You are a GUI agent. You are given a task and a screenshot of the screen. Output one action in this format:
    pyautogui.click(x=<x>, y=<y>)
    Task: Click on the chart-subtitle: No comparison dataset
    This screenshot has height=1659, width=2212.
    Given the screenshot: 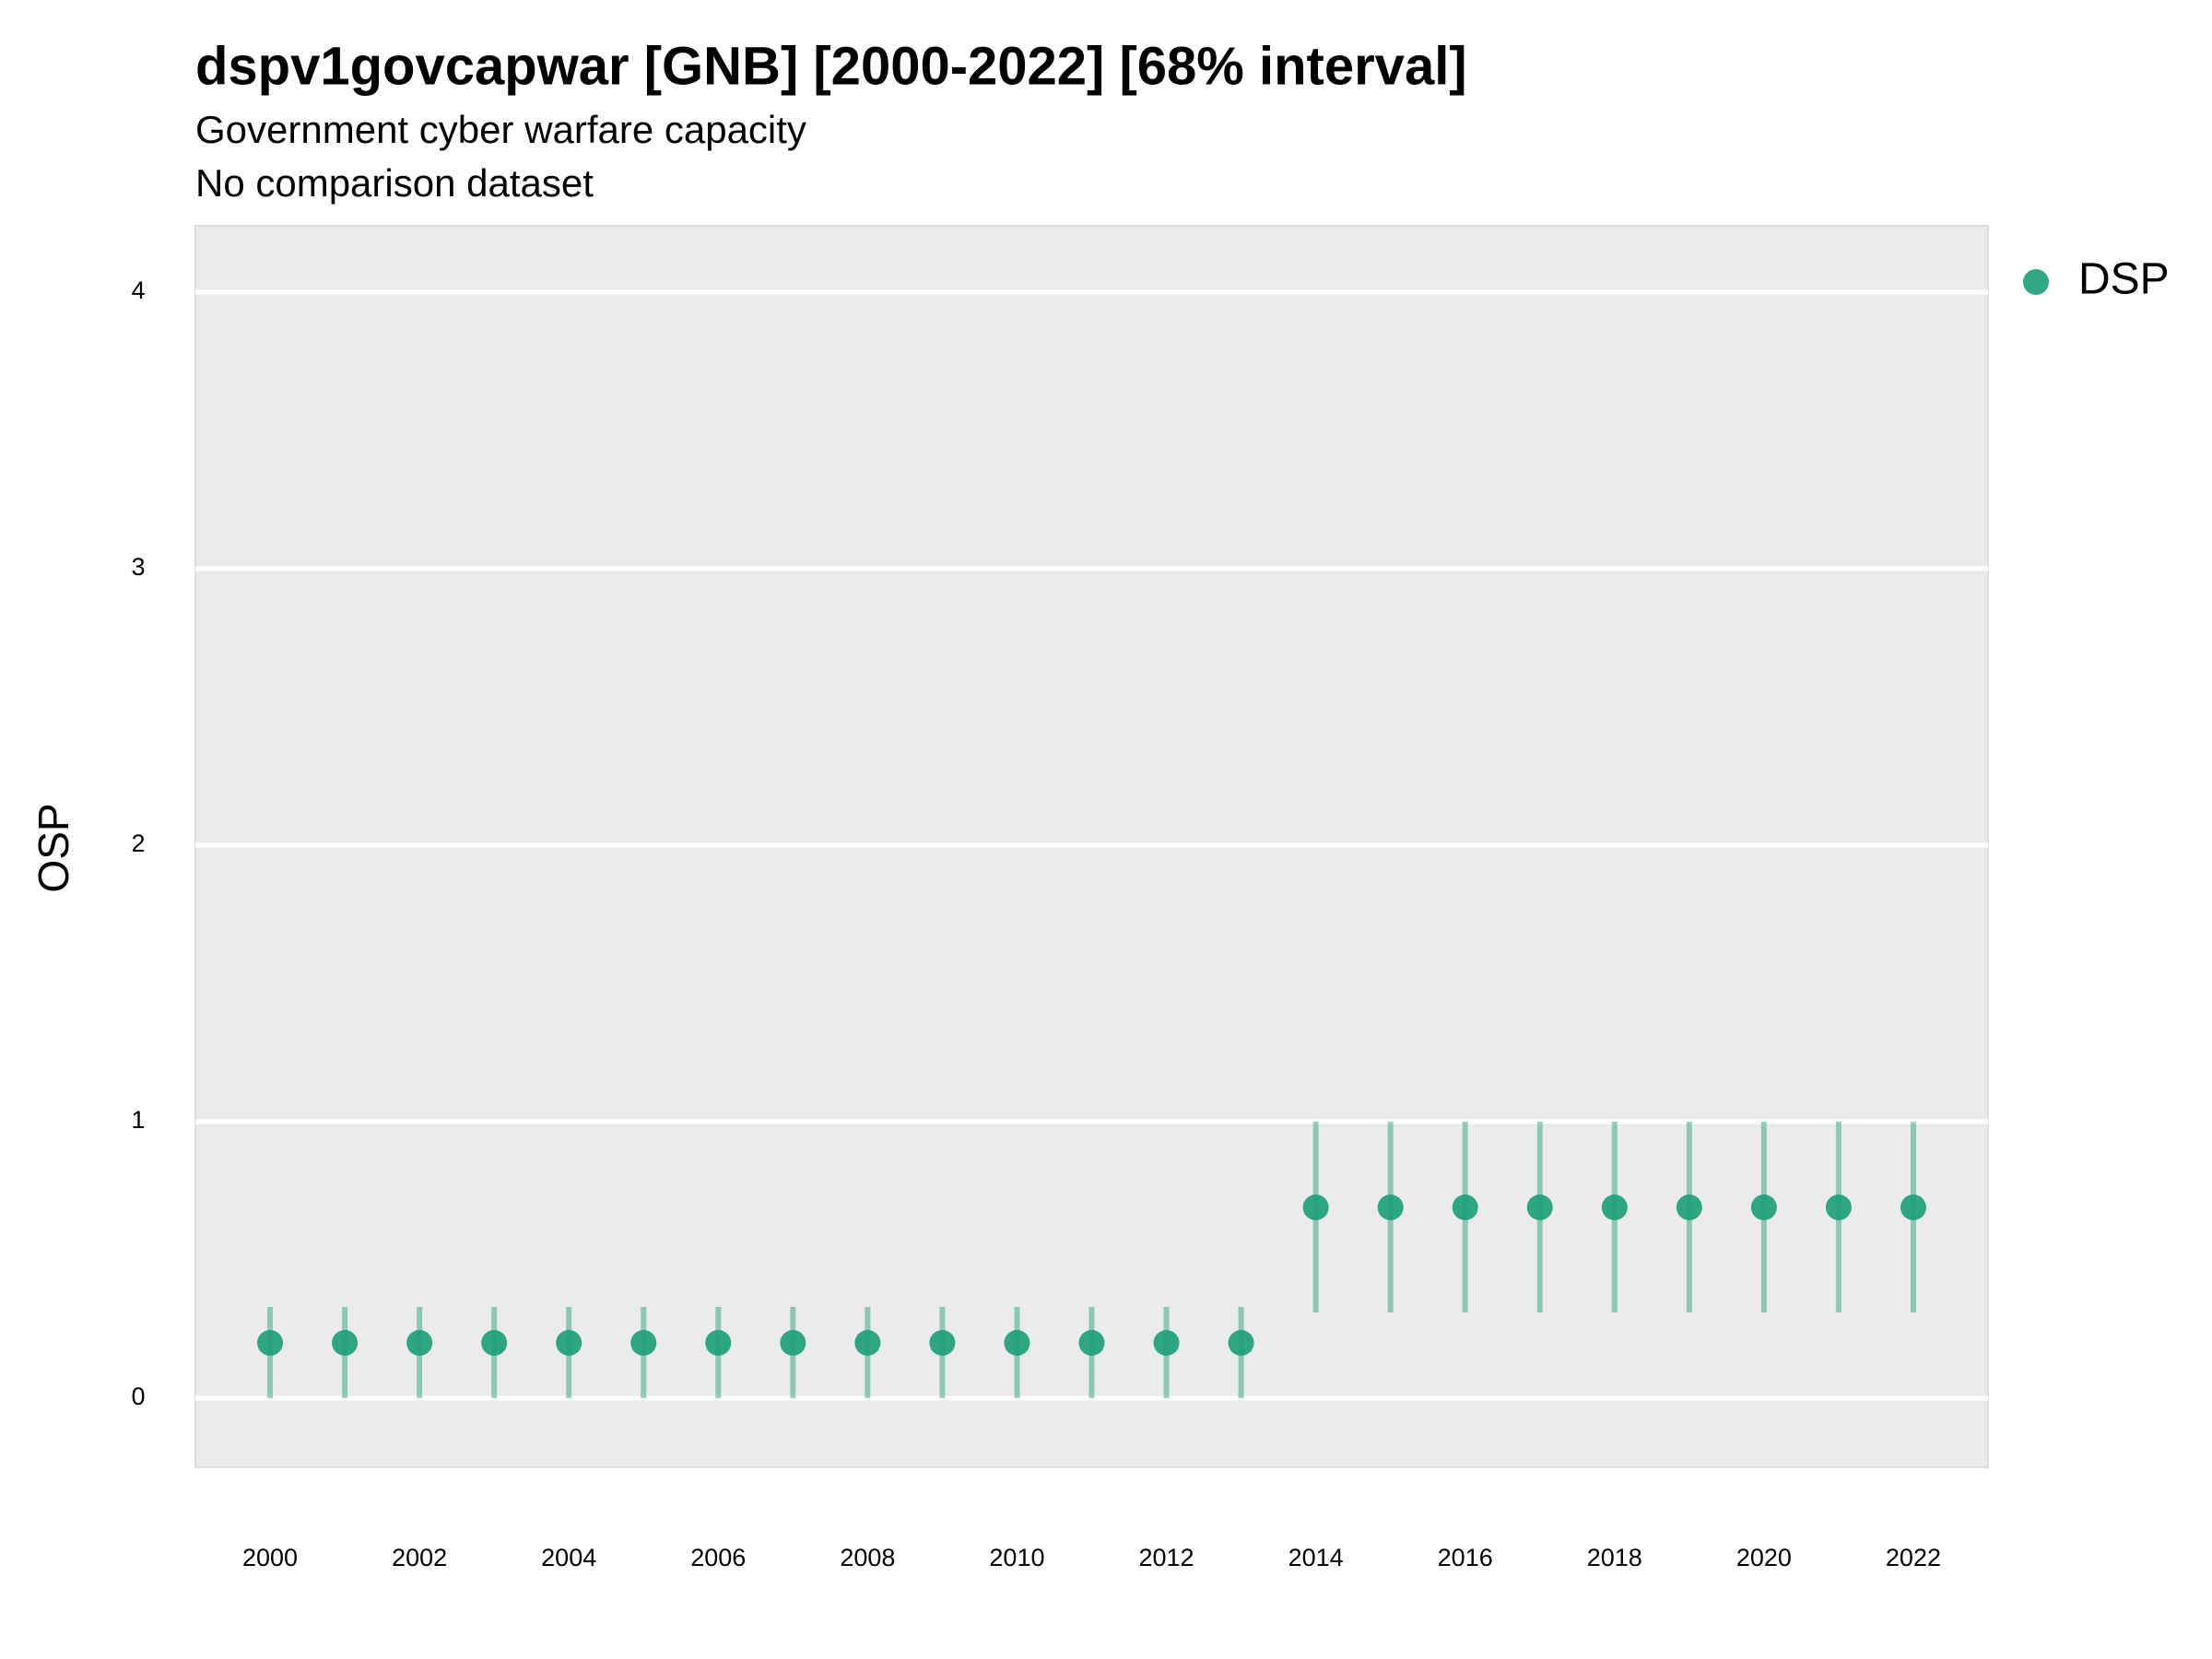 What is the action you would take?
    pyautogui.click(x=394, y=183)
    